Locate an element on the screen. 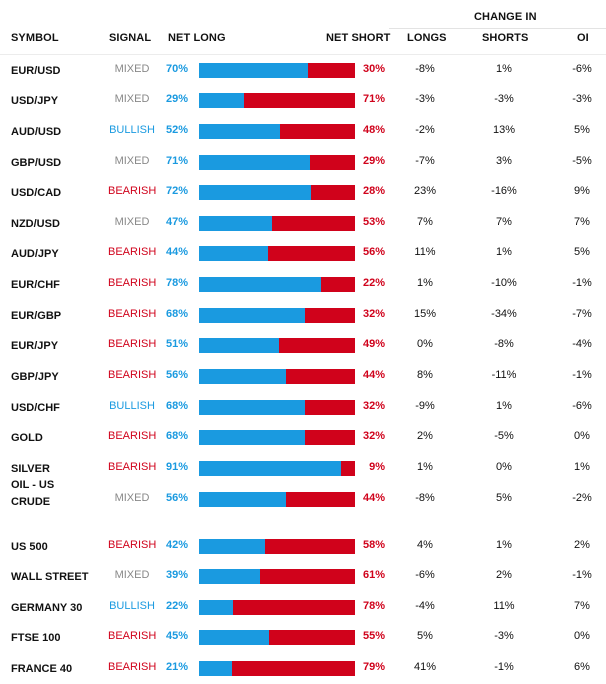 This screenshot has width=606, height=684. change-longs-value: -6% is located at coordinates (425, 575).